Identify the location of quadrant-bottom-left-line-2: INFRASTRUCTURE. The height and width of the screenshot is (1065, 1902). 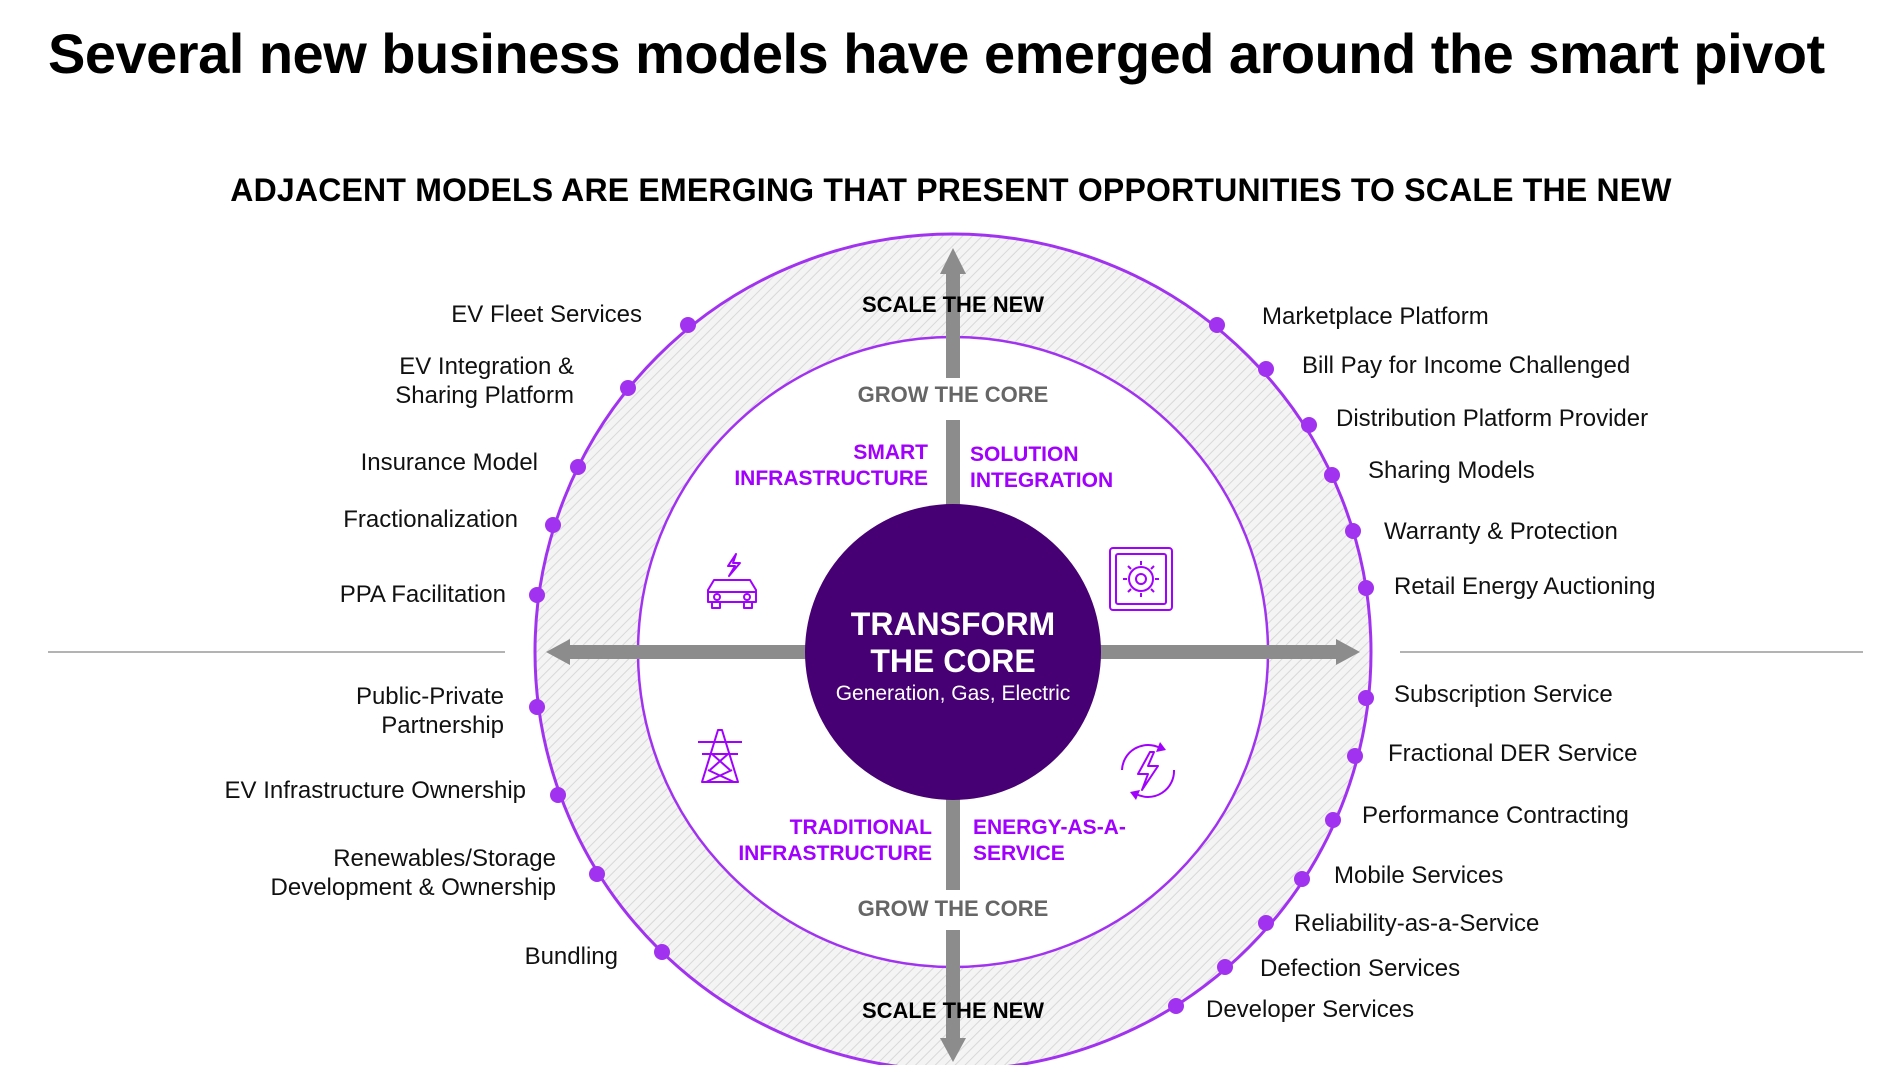
(835, 853).